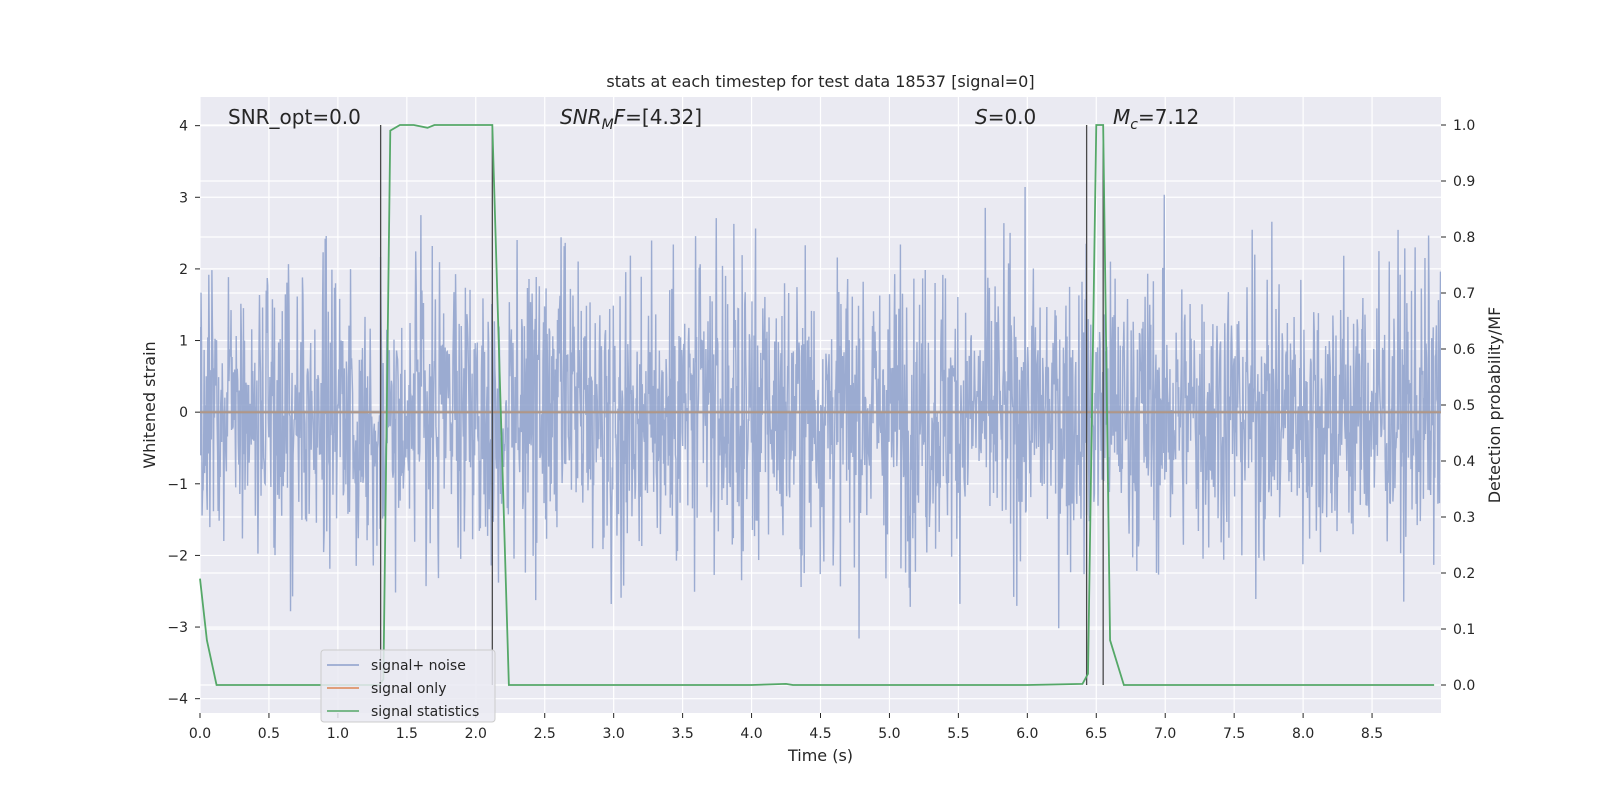 The height and width of the screenshot is (800, 1600). What do you see at coordinates (1464, 126) in the screenshot?
I see `right-y-tick-label: 1.0` at bounding box center [1464, 126].